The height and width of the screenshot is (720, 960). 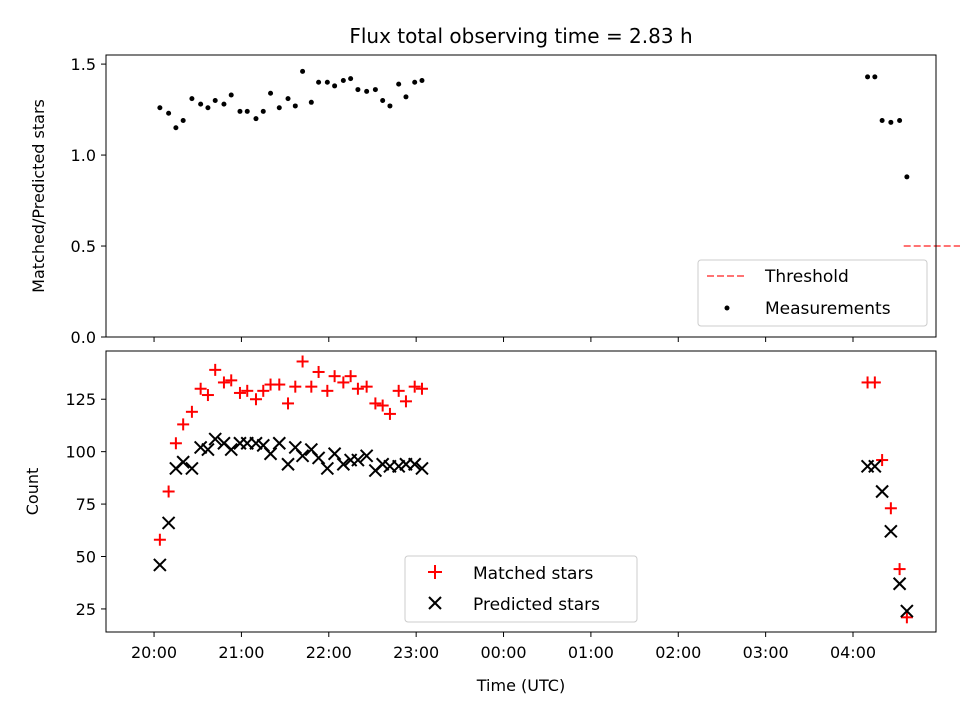 I want to click on x-tick-label: 01:00, so click(x=591, y=652).